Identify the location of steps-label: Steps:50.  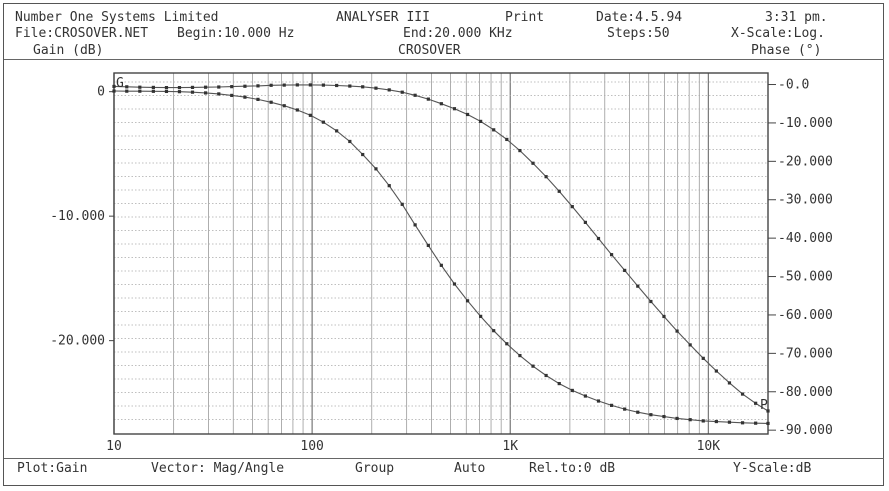
(638, 33).